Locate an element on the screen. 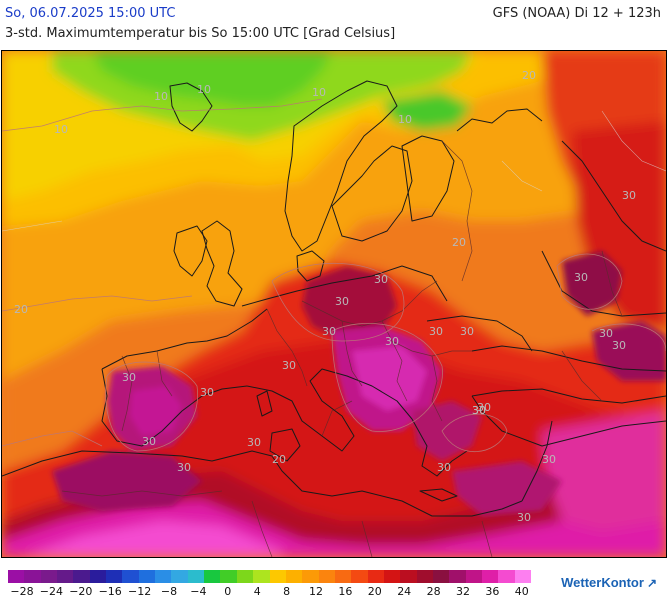  tick-label: −20 is located at coordinates (81, 591).